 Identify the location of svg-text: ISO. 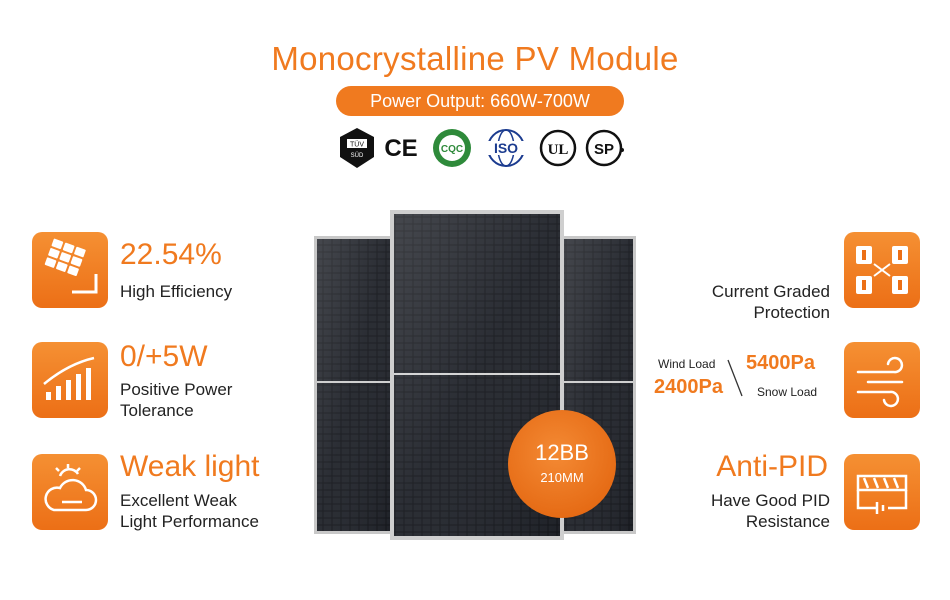
(506, 148).